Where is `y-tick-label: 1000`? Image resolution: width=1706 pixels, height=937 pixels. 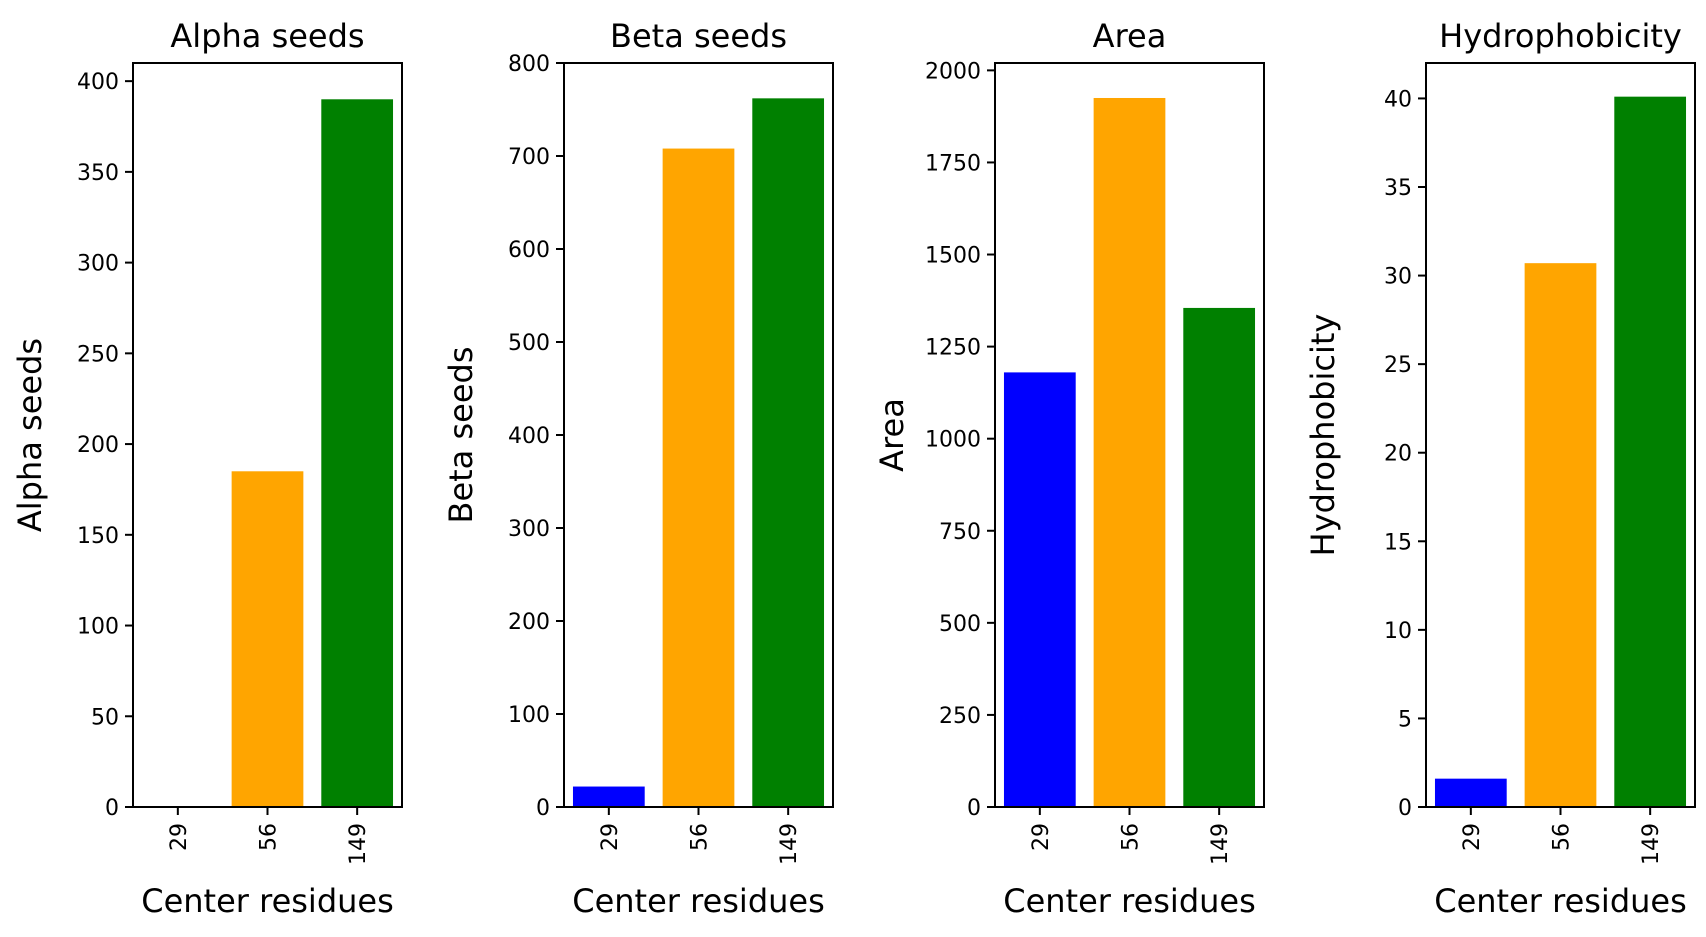
y-tick-label: 1000 is located at coordinates (953, 440).